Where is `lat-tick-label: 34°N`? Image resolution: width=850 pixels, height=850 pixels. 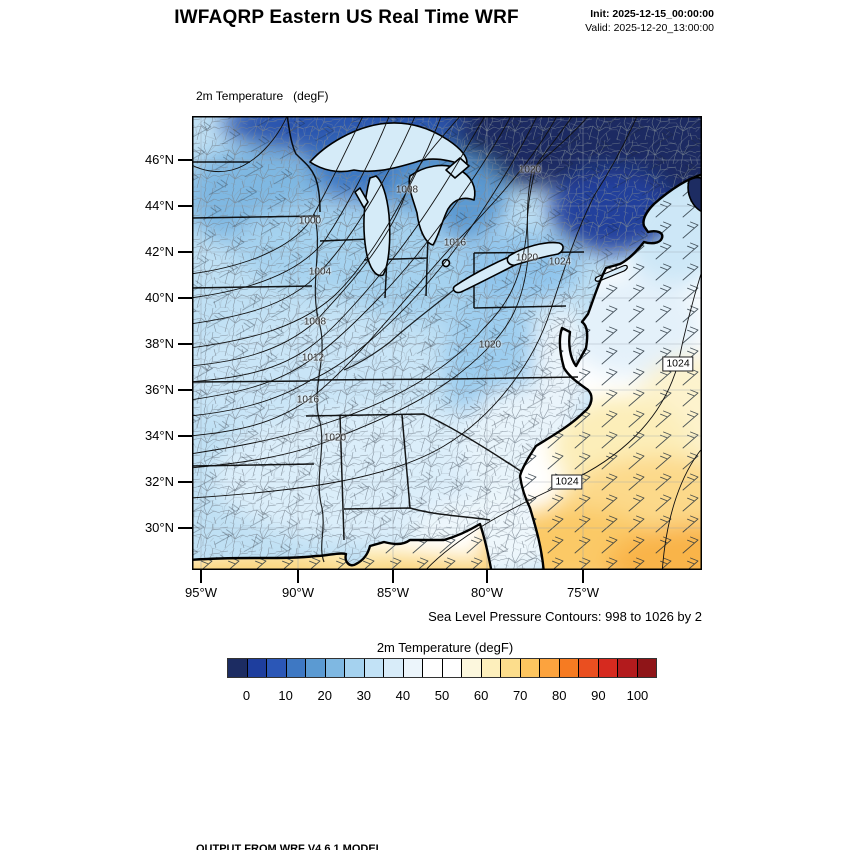
lat-tick-label: 34°N is located at coordinates (159, 435).